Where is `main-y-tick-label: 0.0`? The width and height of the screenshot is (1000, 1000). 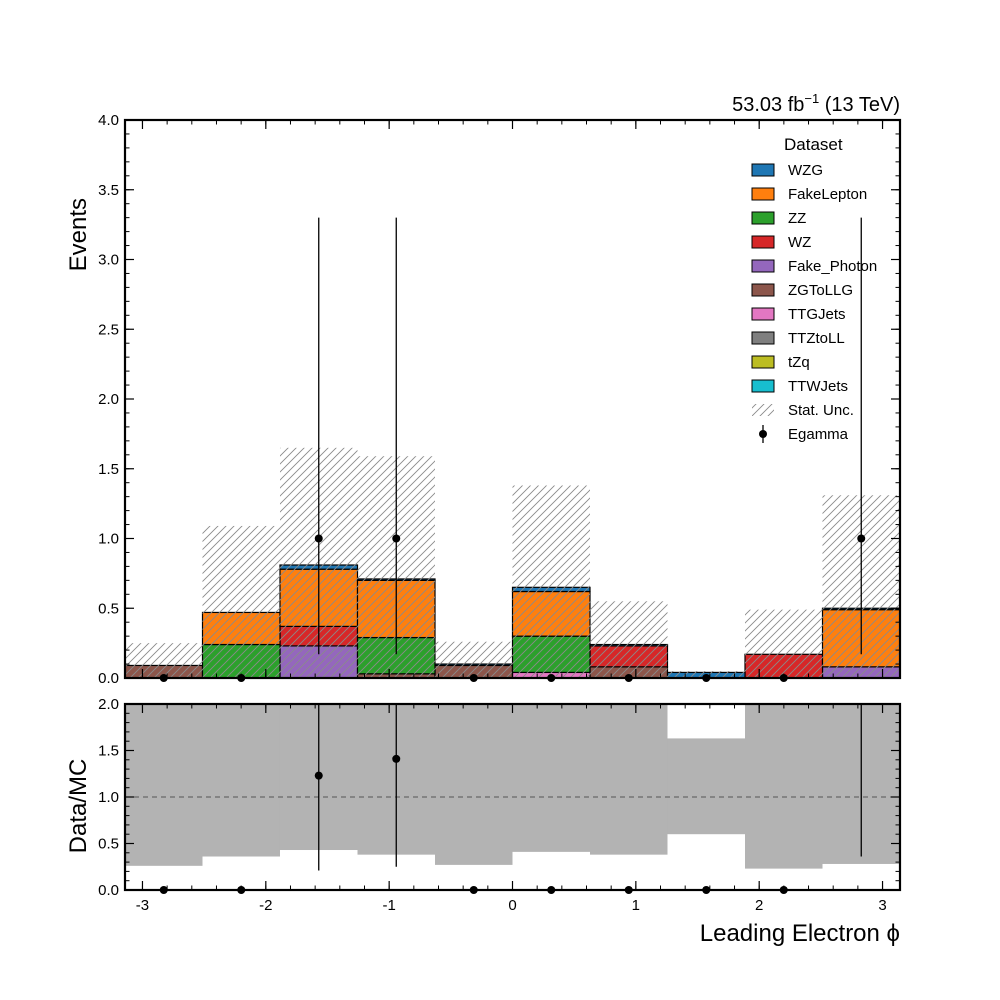
main-y-tick-label: 0.0 is located at coordinates (108, 678).